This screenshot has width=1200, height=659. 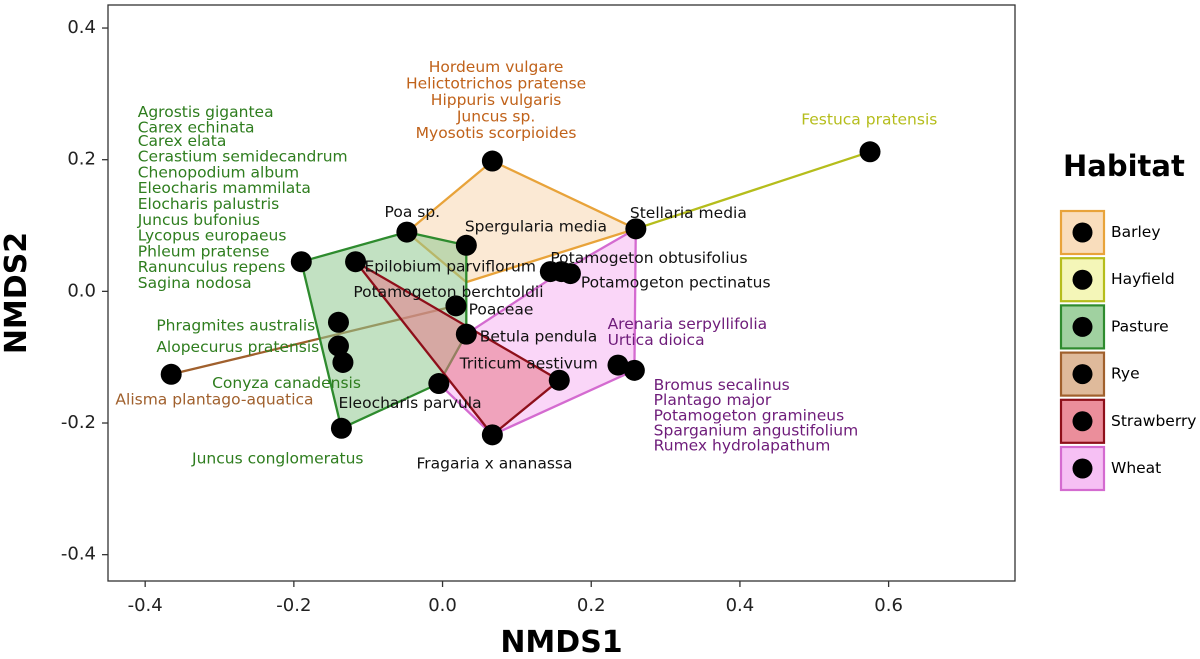 I want to click on species-label: Phragmites australis, so click(x=235, y=326).